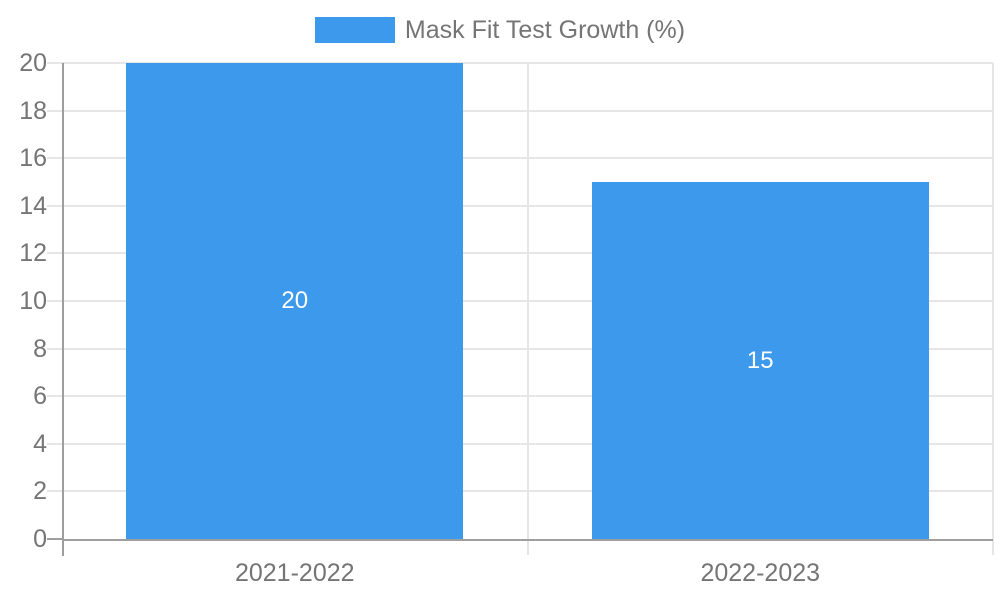 The height and width of the screenshot is (600, 1000). I want to click on y-tick-label: 0, so click(40, 539).